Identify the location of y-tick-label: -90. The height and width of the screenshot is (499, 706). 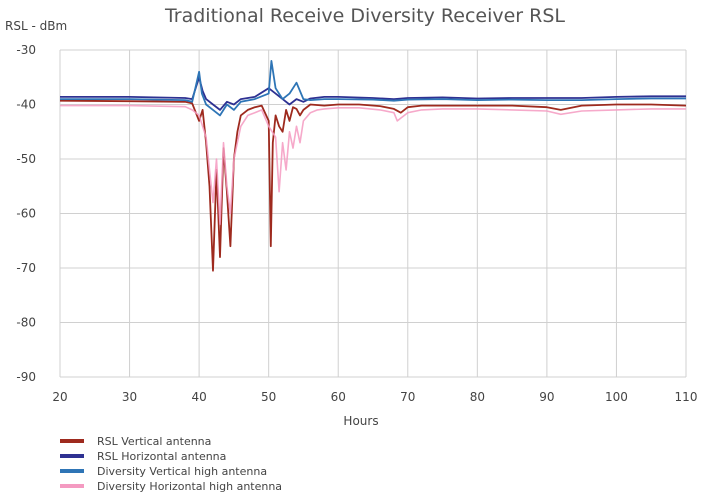
(26, 377).